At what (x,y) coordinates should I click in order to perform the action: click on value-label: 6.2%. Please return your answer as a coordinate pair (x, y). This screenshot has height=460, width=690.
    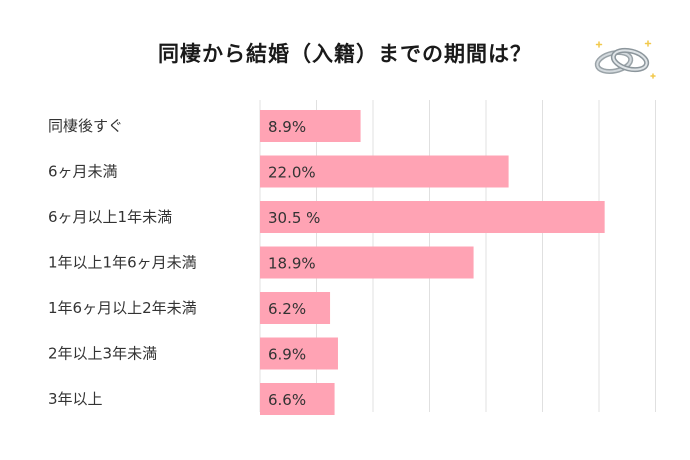
    Looking at the image, I should click on (287, 309).